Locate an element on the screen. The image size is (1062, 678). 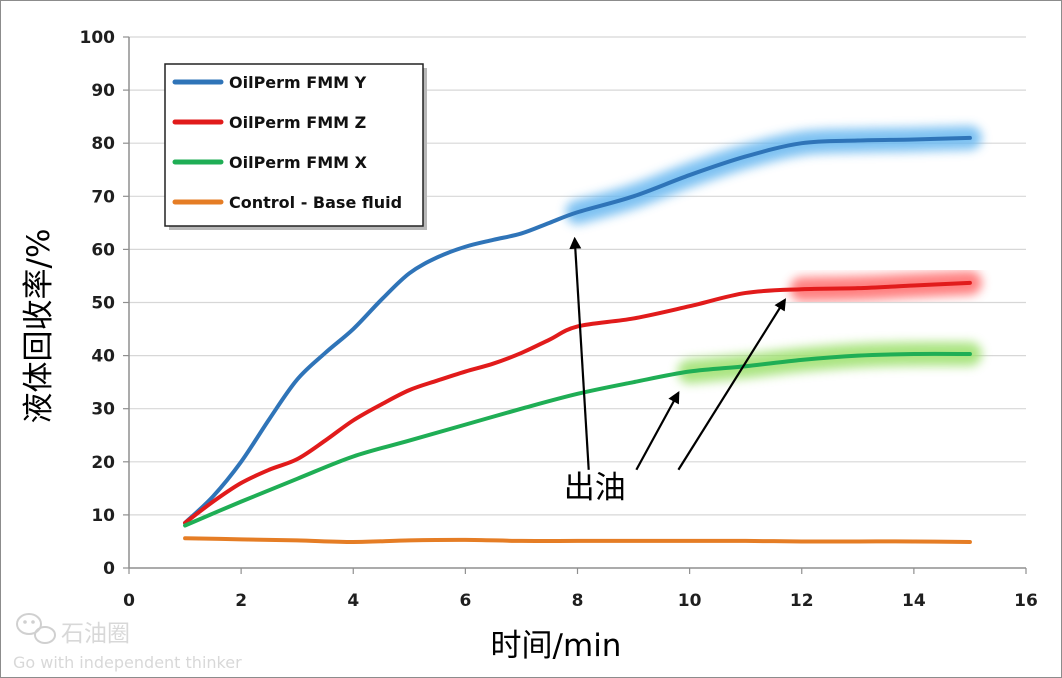
watermark-slogan: Go with independent thinker is located at coordinates (127, 662).